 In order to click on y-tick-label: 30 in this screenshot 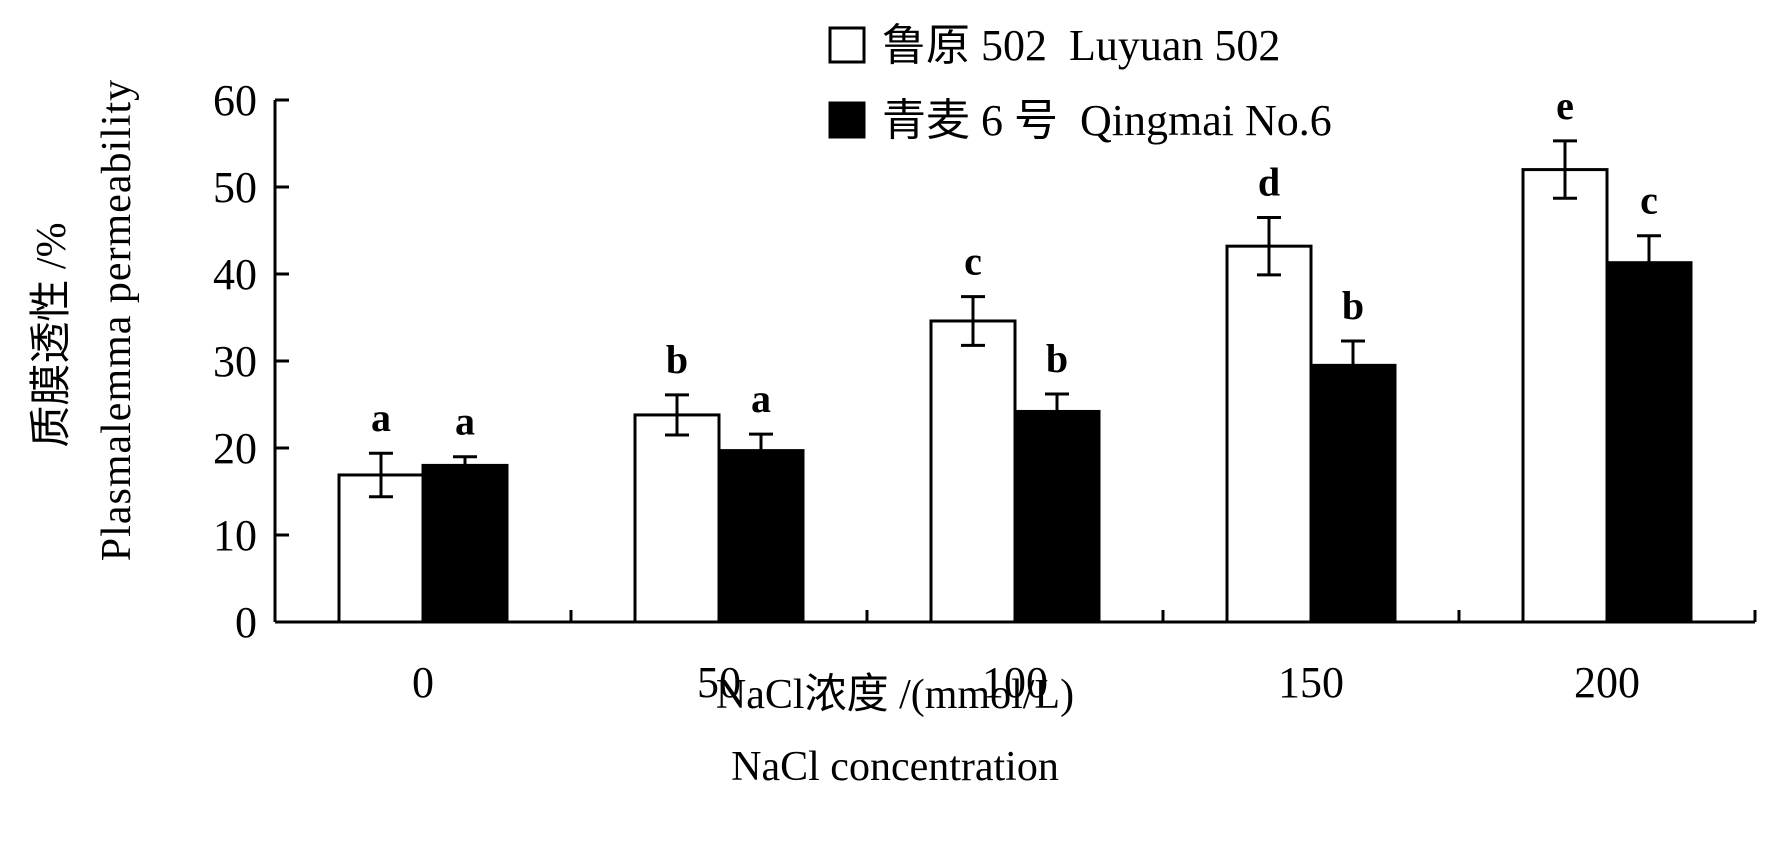, I will do `click(235, 361)`.